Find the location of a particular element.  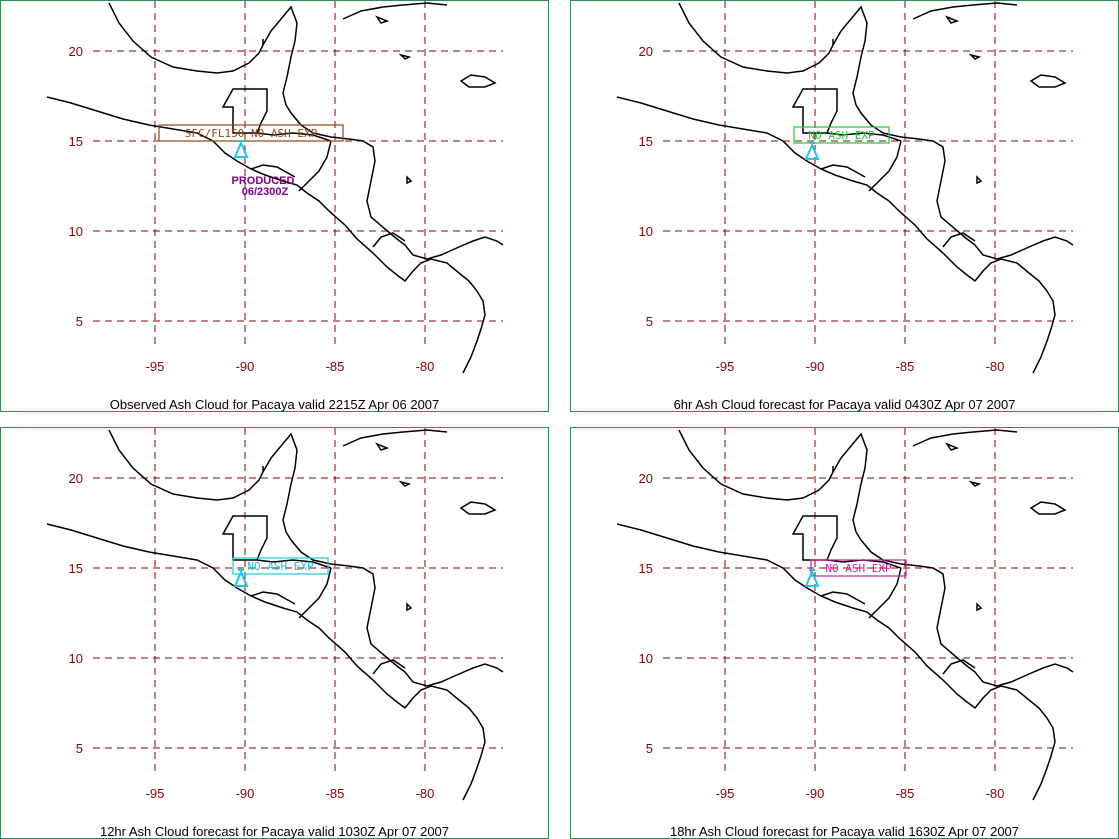

produced-time: 06/2300Z is located at coordinates (265, 192).